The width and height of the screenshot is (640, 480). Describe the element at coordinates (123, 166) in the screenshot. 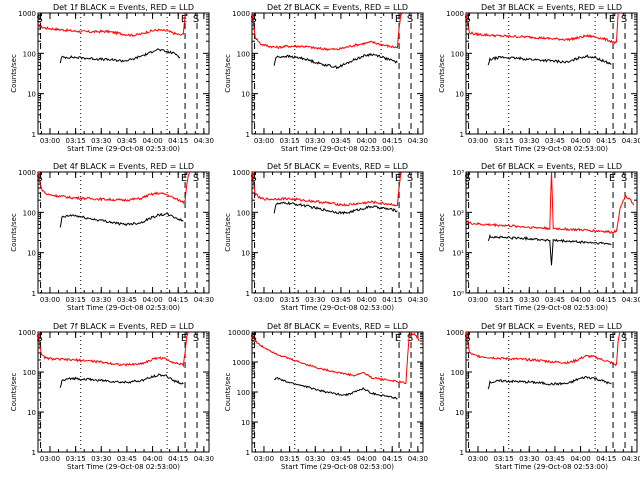

I see `panel-title: Det 4f BLACK = Events, RED = LLD` at that location.